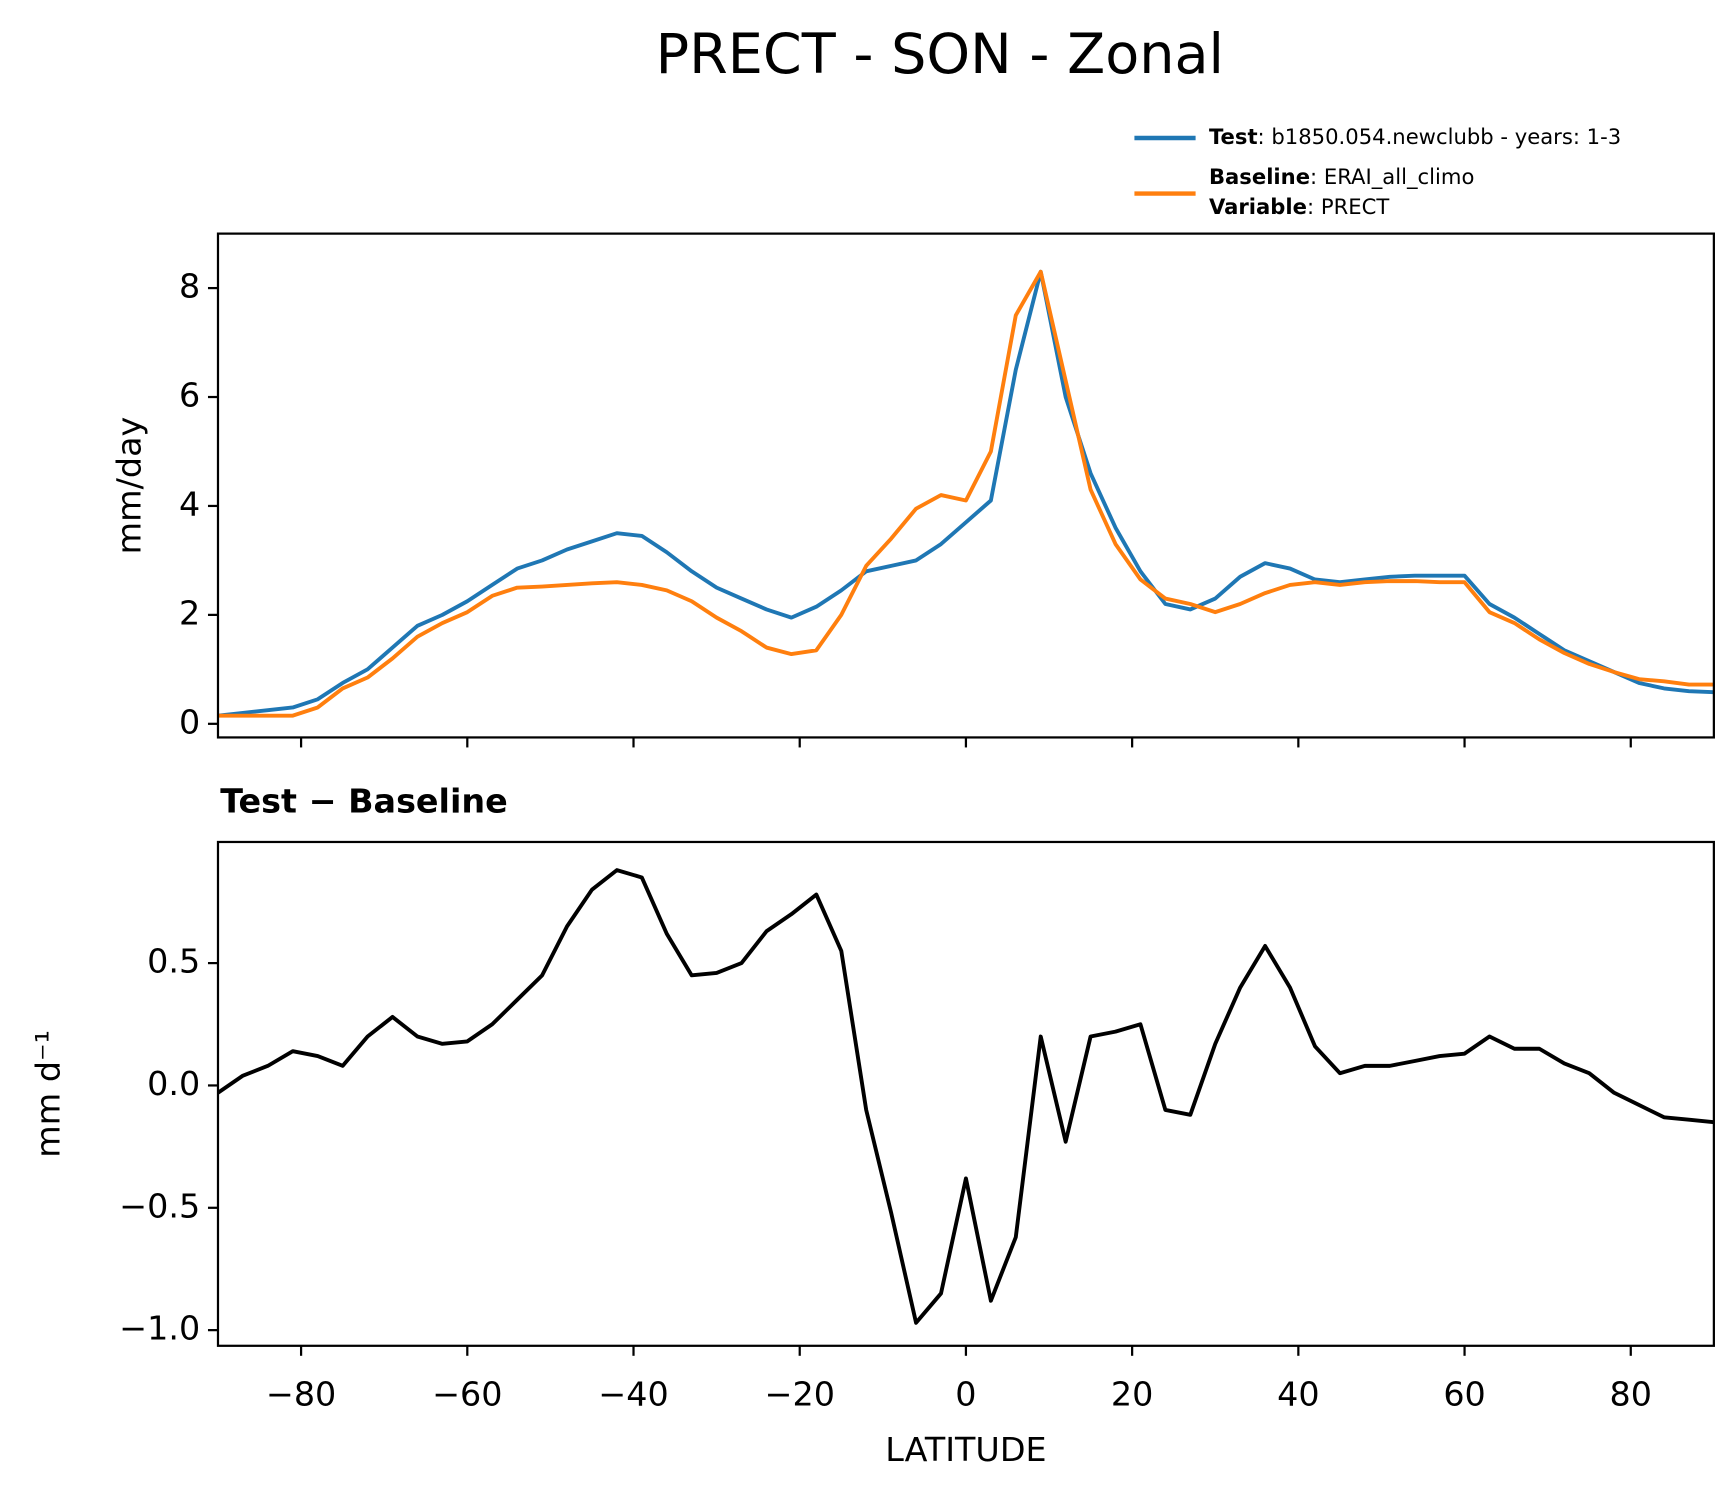  Describe the element at coordinates (1233, 136) in the screenshot. I see `legend-name: Test` at that location.